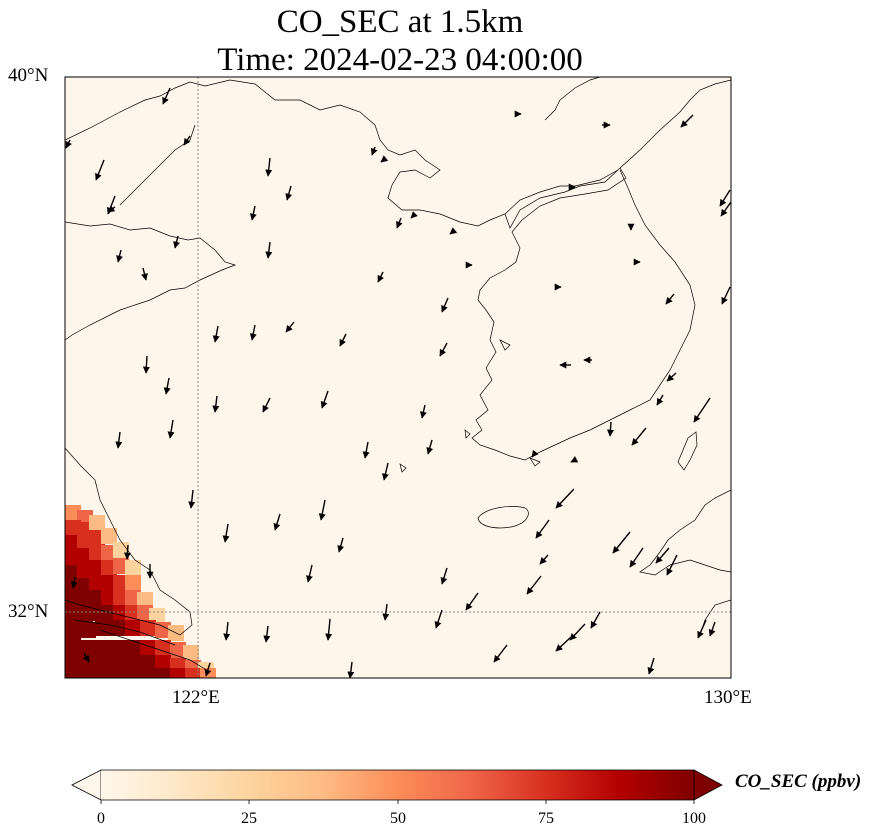 This screenshot has height=839, width=883. Describe the element at coordinates (546, 818) in the screenshot. I see `colorbar-tick-75: 75` at that location.